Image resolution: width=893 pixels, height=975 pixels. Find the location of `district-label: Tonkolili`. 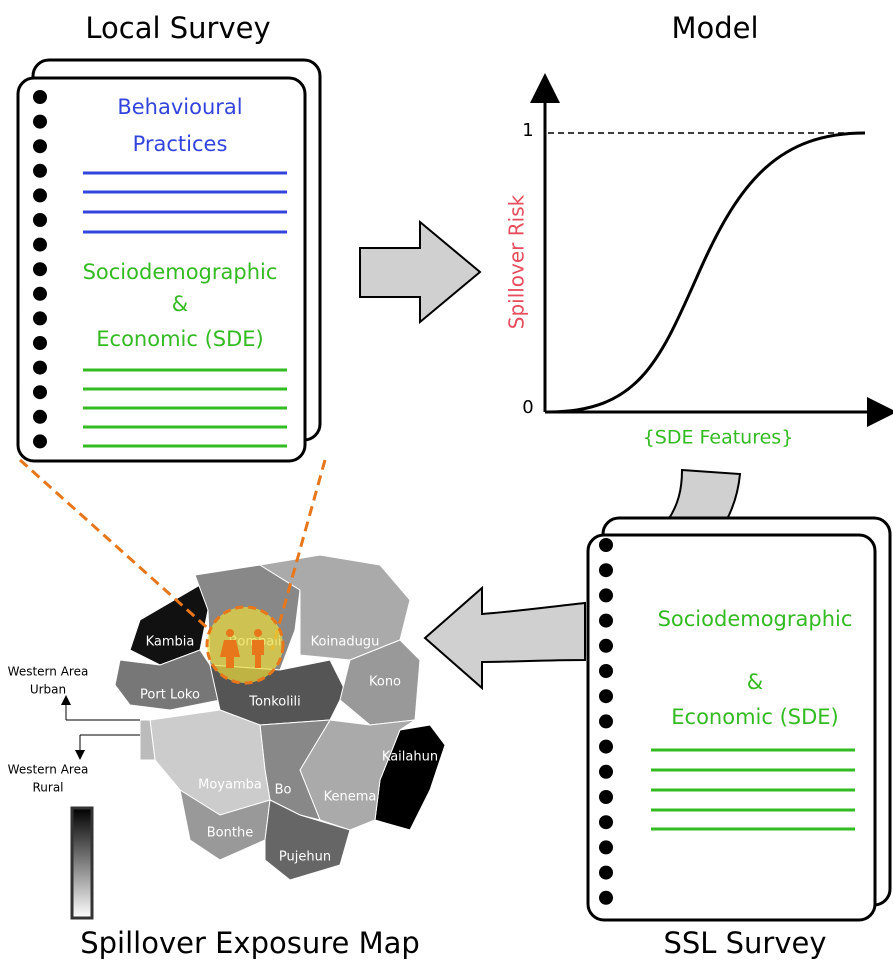

district-label: Tonkolili is located at coordinates (274, 702).